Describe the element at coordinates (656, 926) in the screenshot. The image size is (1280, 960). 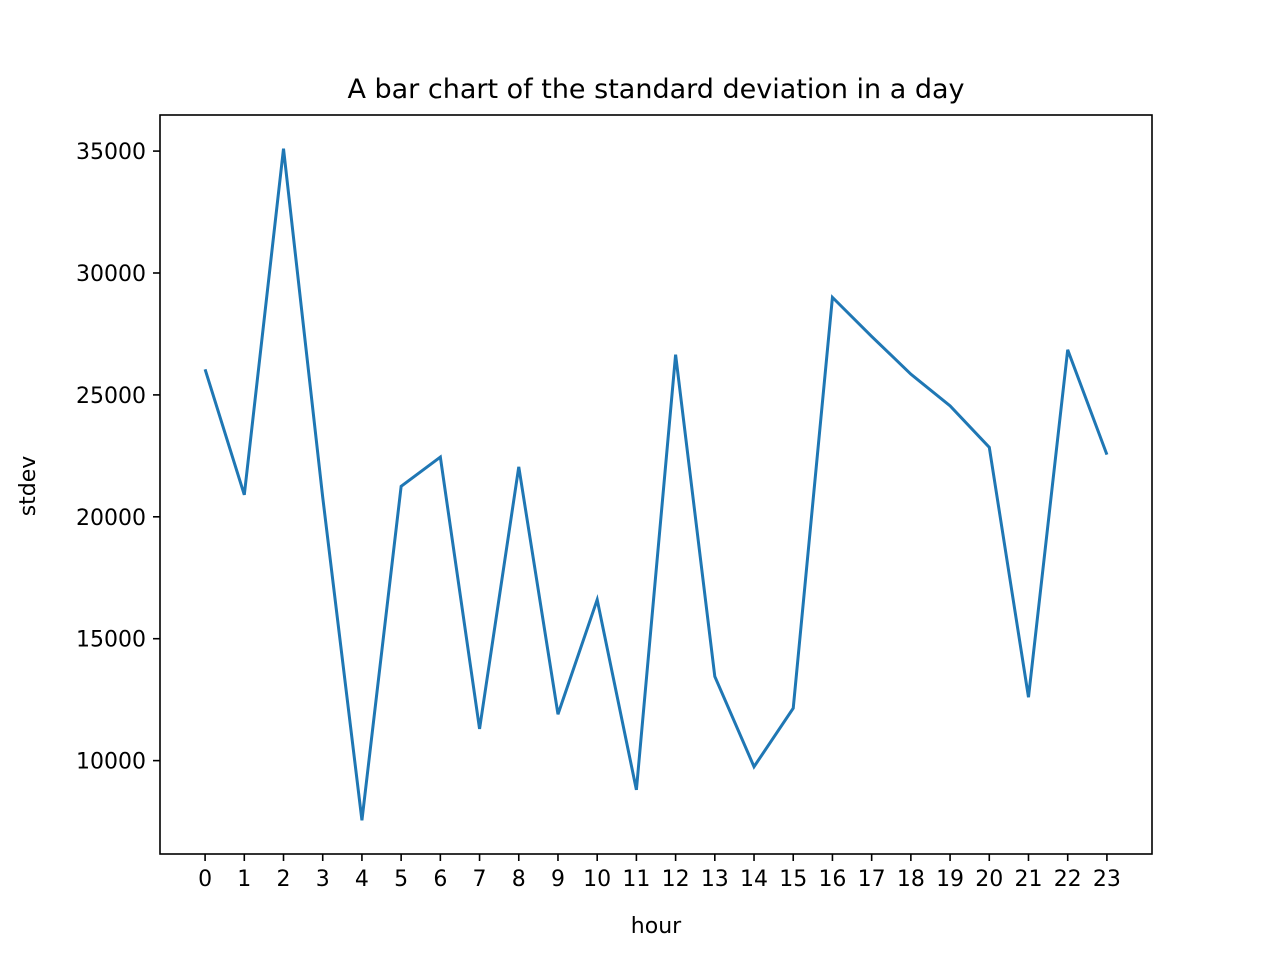
I see `x-axis-title: hour` at that location.